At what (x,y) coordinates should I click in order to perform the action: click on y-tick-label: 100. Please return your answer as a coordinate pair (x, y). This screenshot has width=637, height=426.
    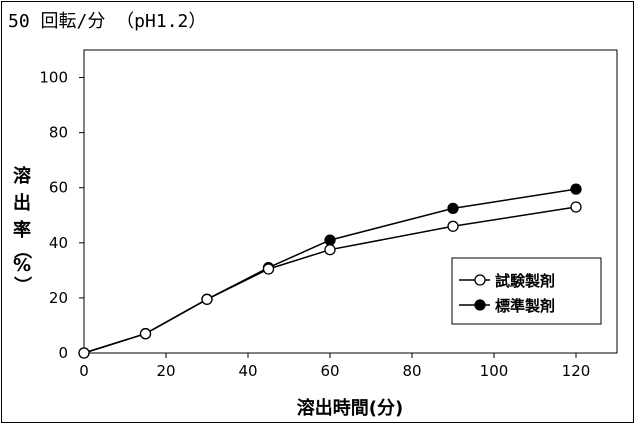
    Looking at the image, I should click on (53, 78).